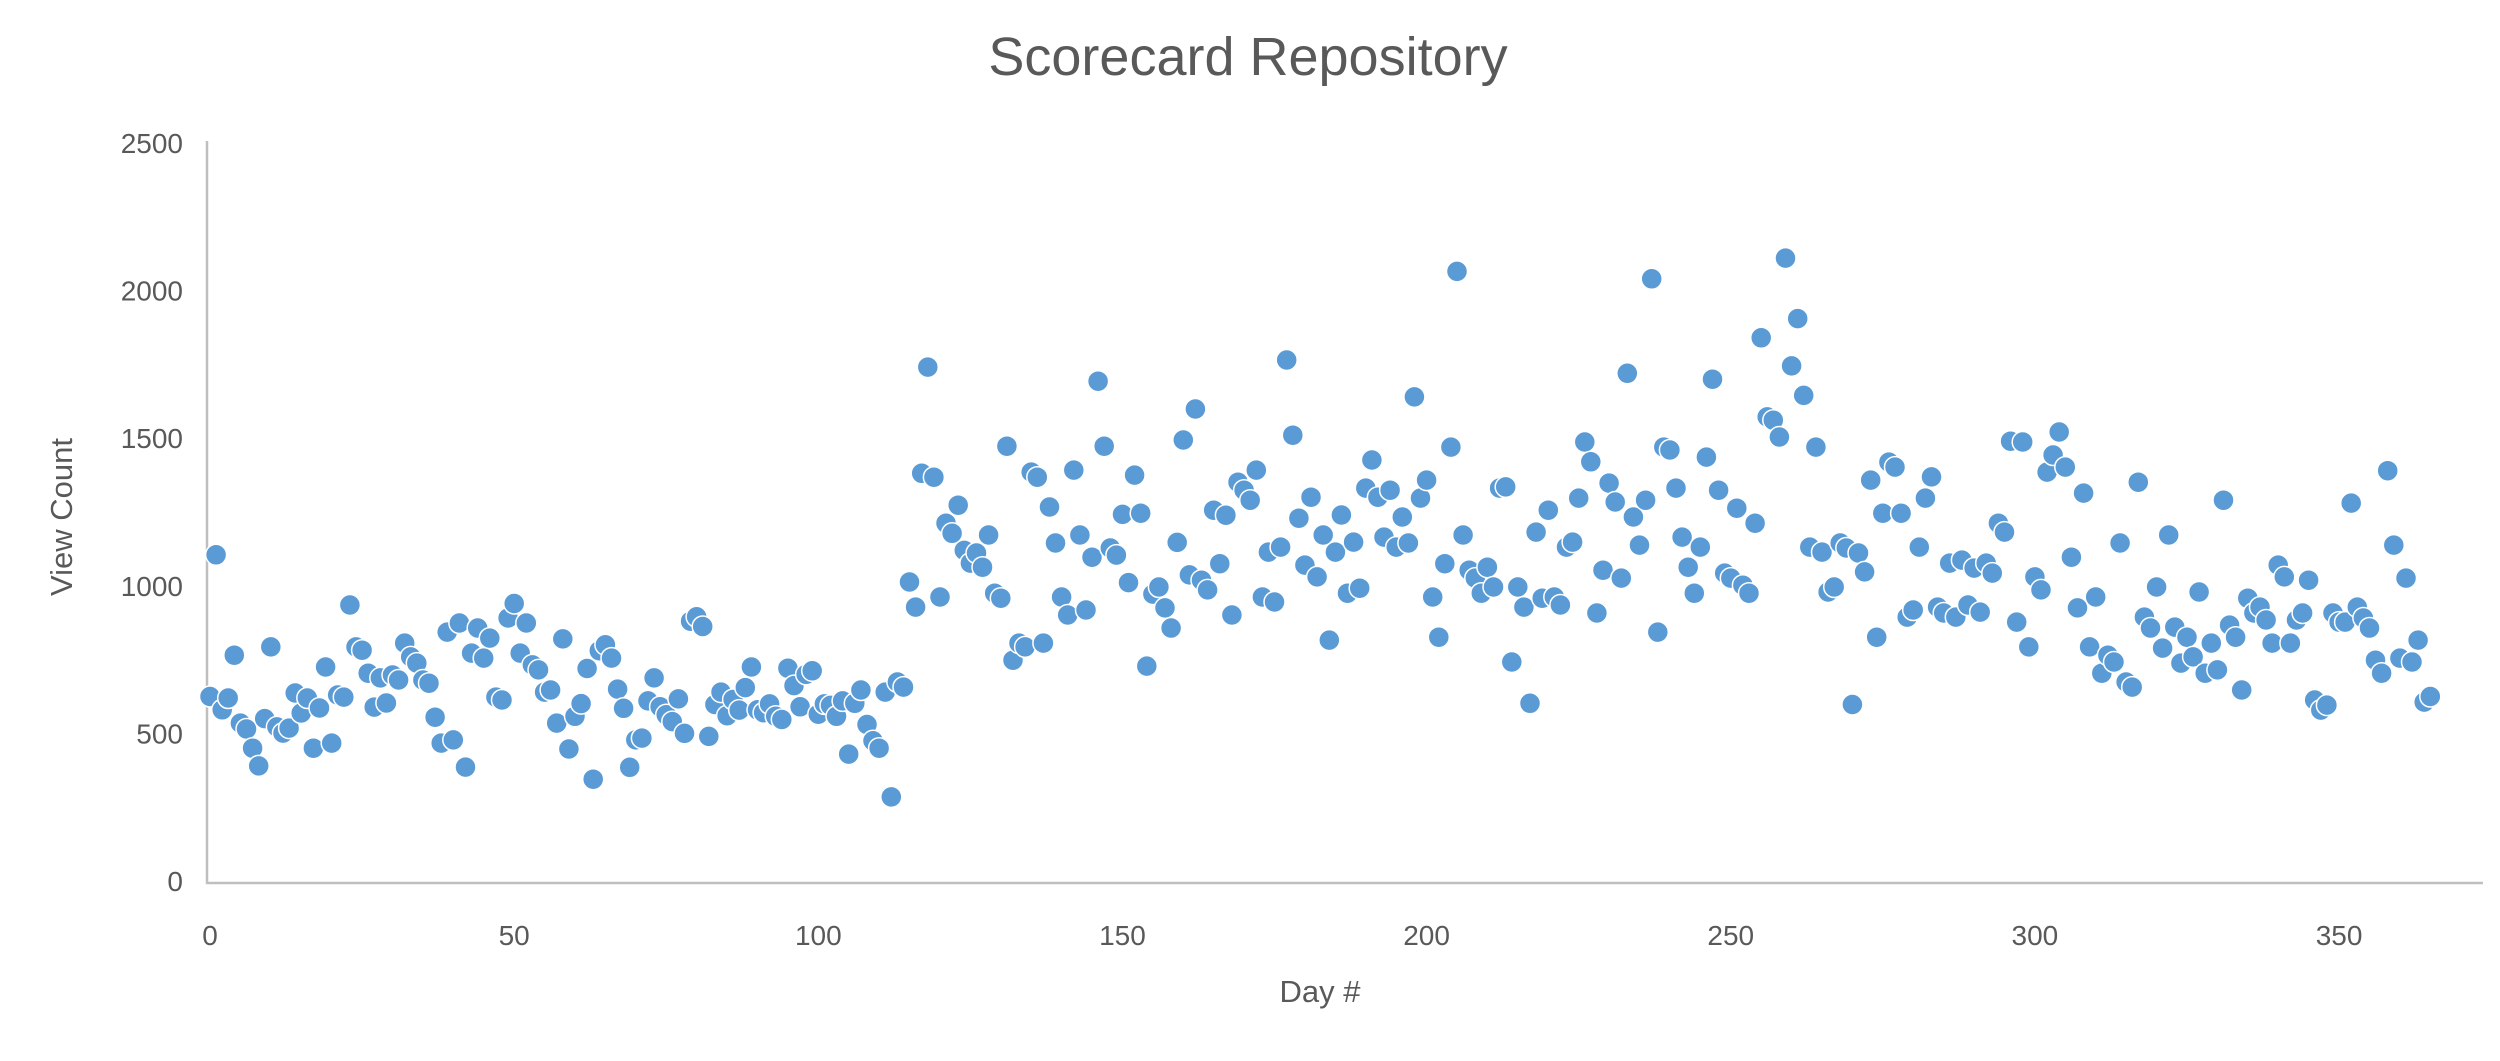 This screenshot has width=2500, height=1061. What do you see at coordinates (152, 438) in the screenshot?
I see `y-tick-label: 1500` at bounding box center [152, 438].